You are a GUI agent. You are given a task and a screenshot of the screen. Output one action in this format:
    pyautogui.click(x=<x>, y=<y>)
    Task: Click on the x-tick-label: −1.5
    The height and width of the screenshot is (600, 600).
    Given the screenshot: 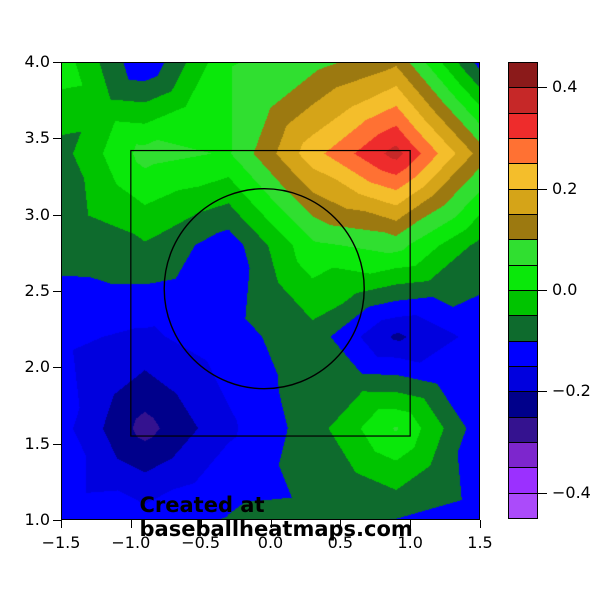 What is the action you would take?
    pyautogui.click(x=61, y=542)
    